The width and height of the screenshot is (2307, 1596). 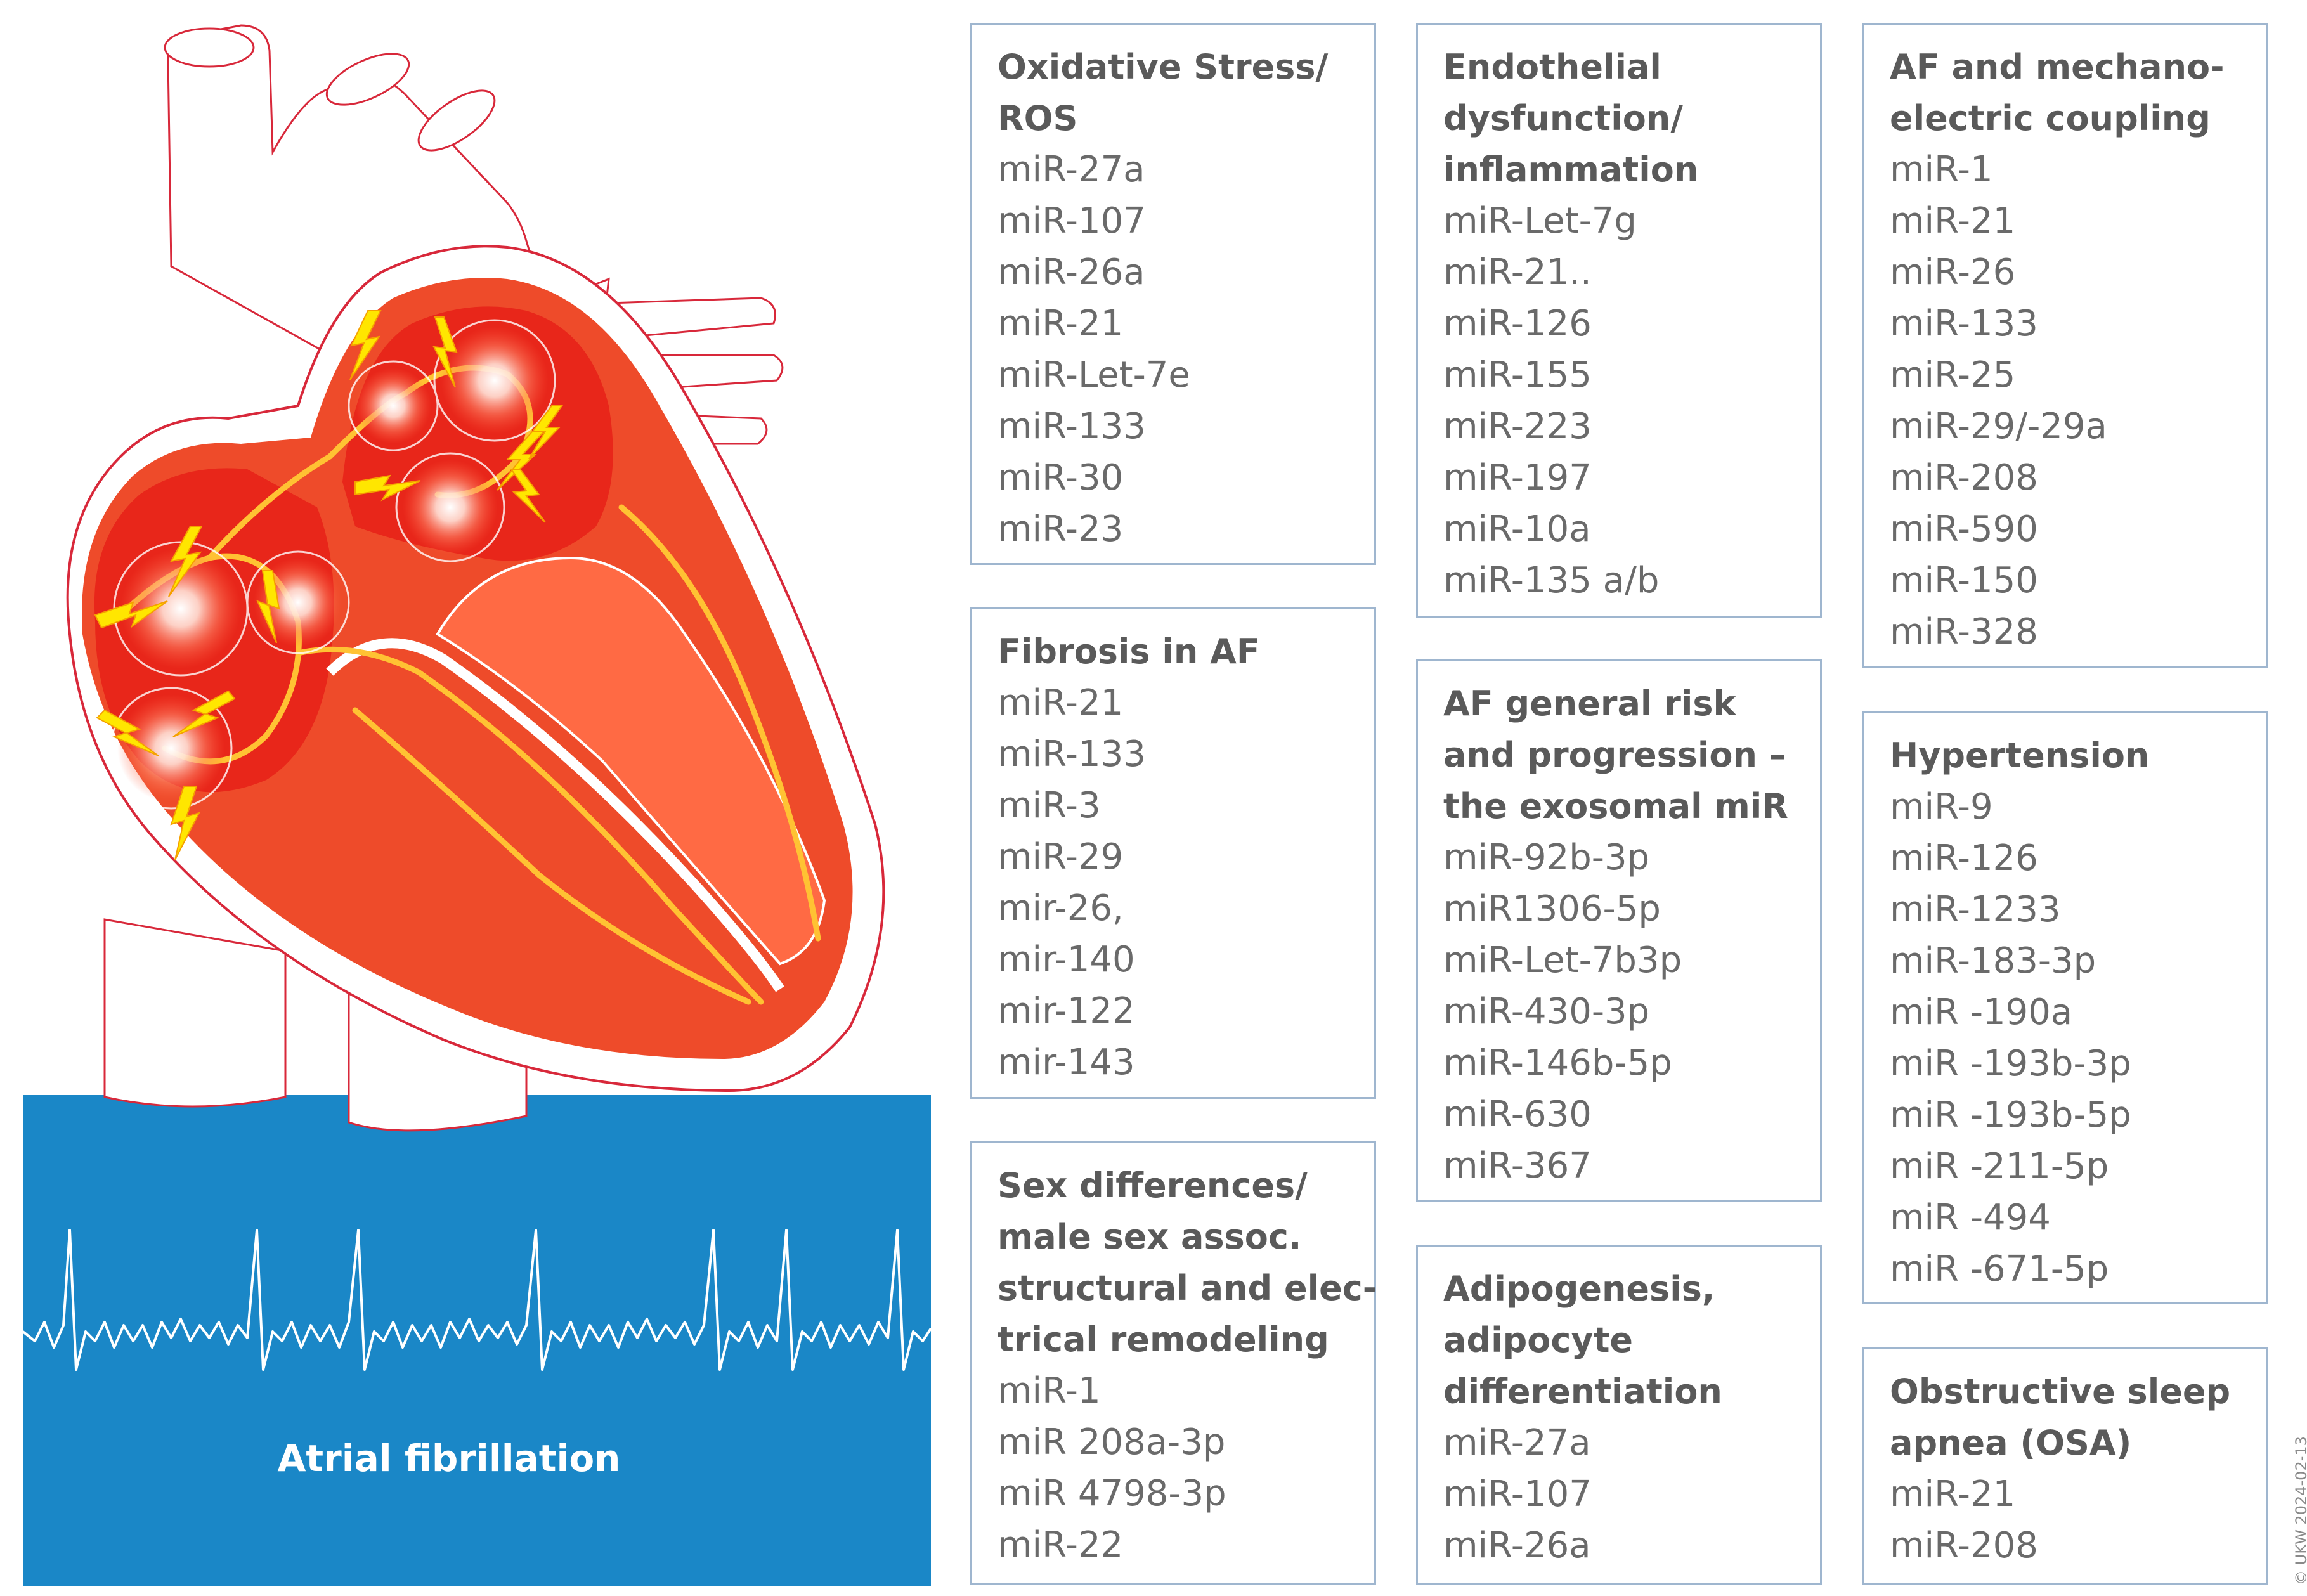 What do you see at coordinates (1953, 375) in the screenshot?
I see `mirna-item: miR-25` at bounding box center [1953, 375].